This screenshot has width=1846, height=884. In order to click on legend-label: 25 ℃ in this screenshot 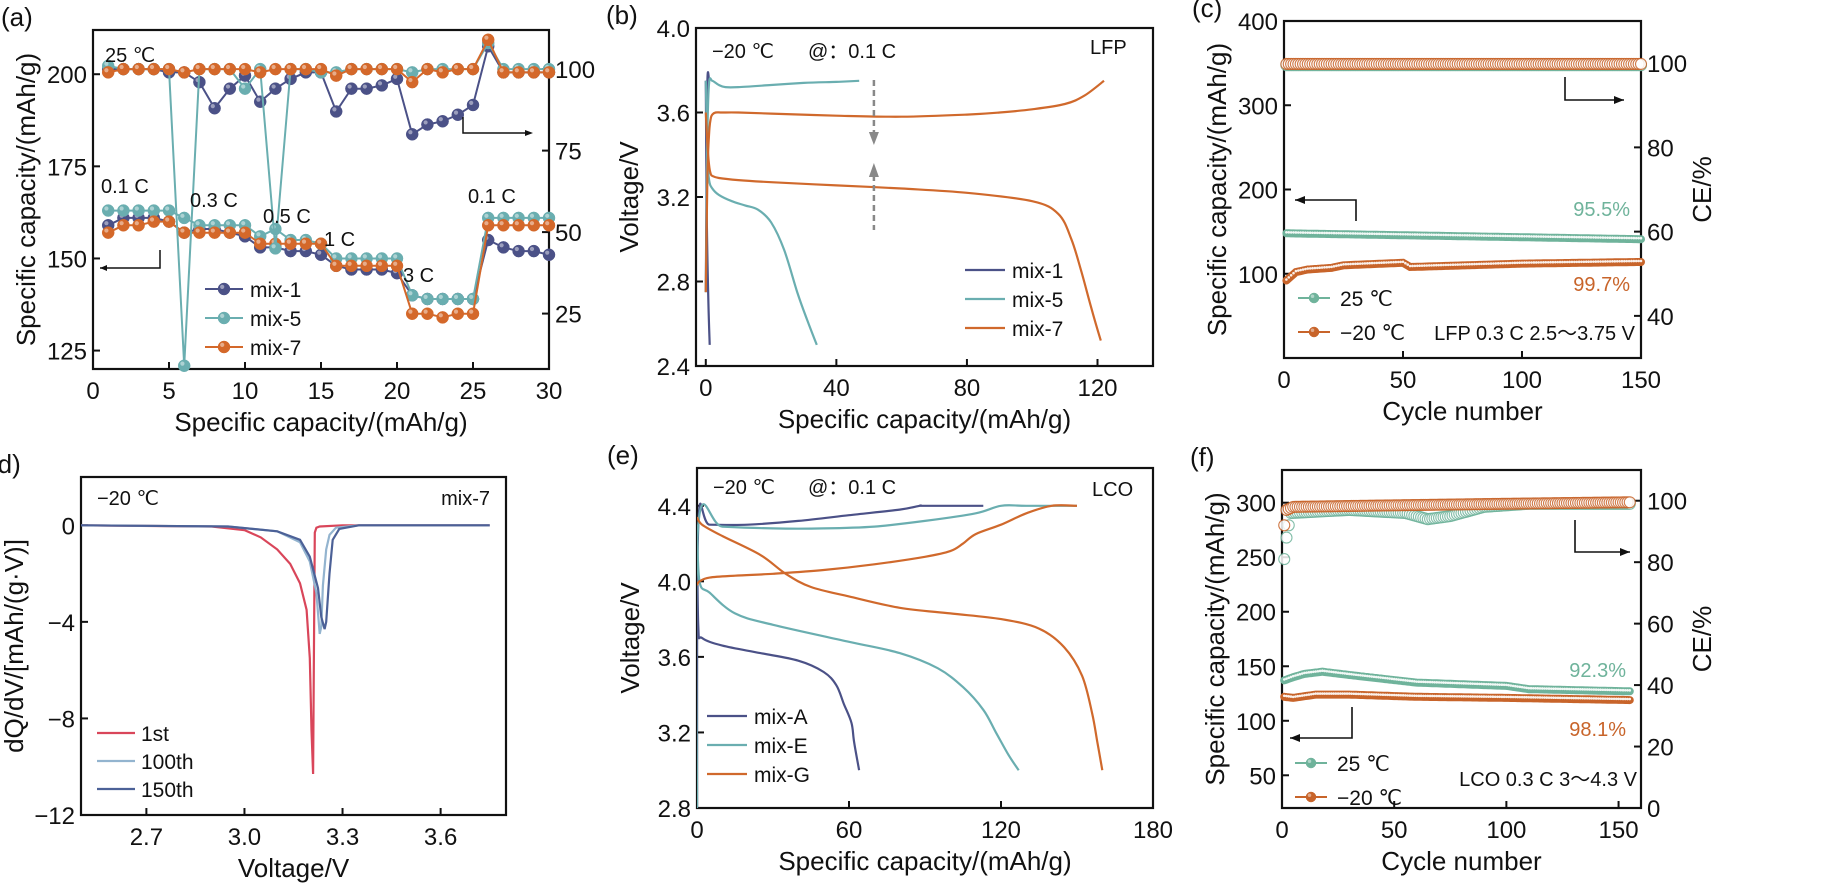, I will do `click(1366, 299)`.